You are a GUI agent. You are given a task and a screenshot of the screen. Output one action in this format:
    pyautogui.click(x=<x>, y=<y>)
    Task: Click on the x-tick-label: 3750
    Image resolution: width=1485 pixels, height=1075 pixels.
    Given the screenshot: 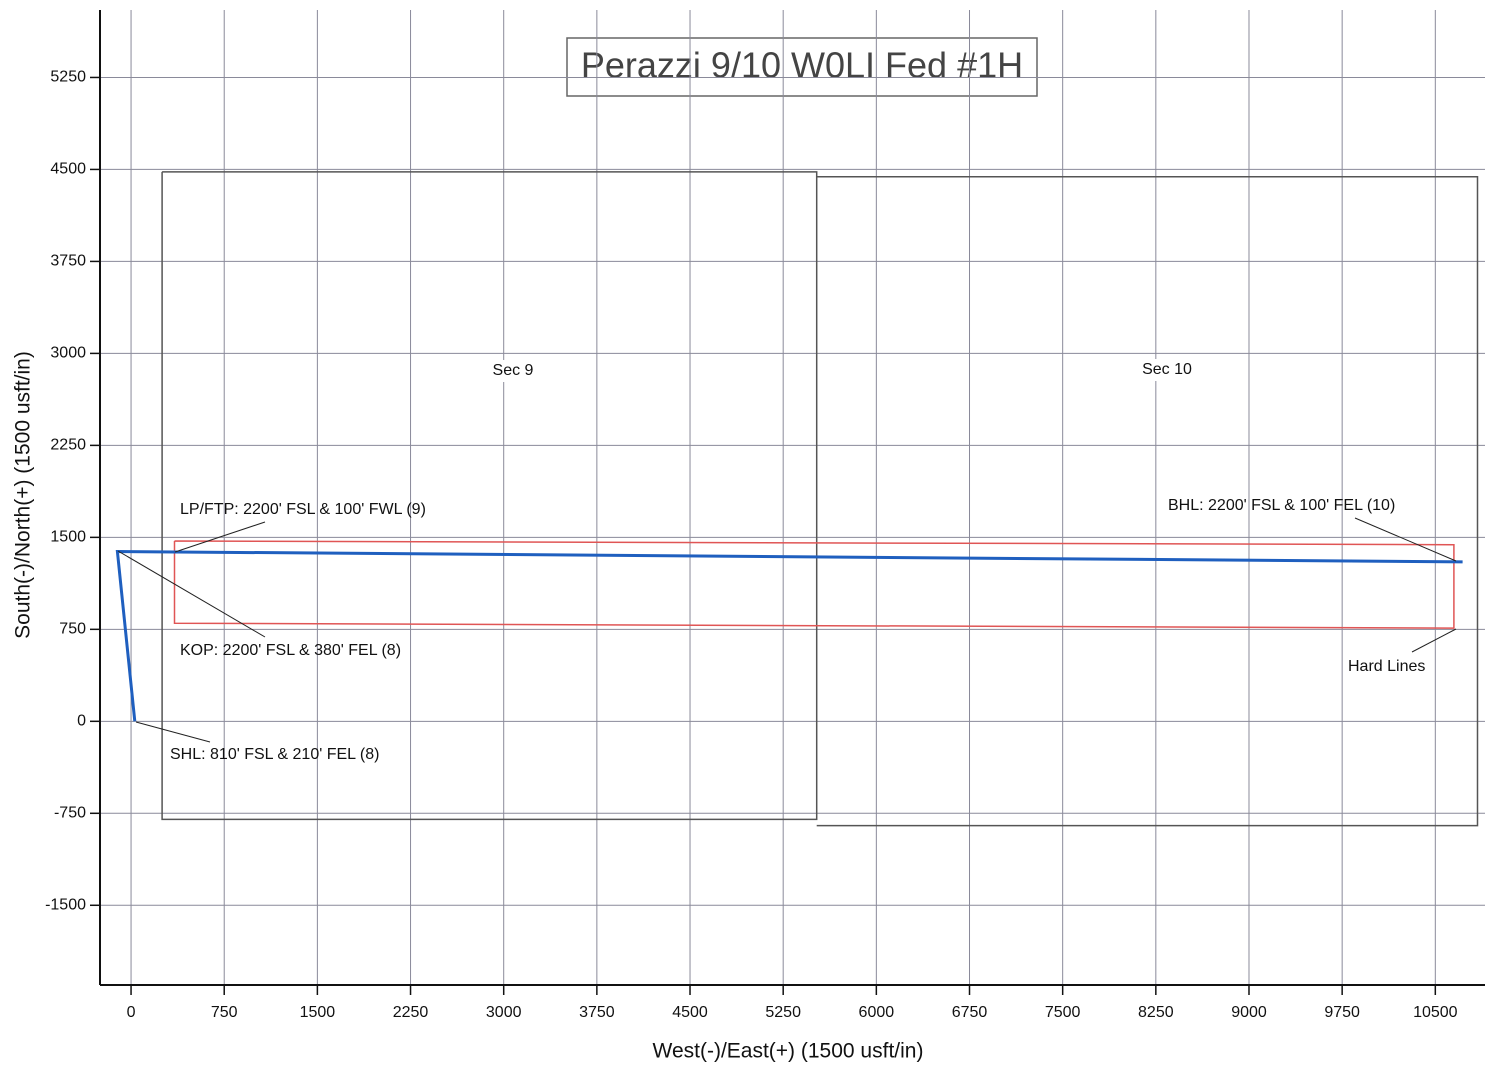 What is the action you would take?
    pyautogui.click(x=597, y=1012)
    